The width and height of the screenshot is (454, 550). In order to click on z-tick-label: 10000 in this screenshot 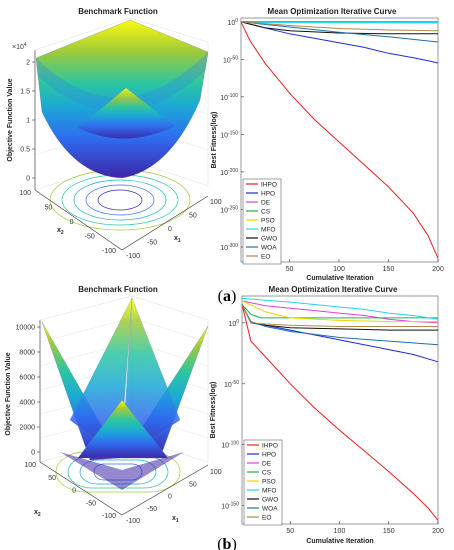, I will do `click(26, 328)`.